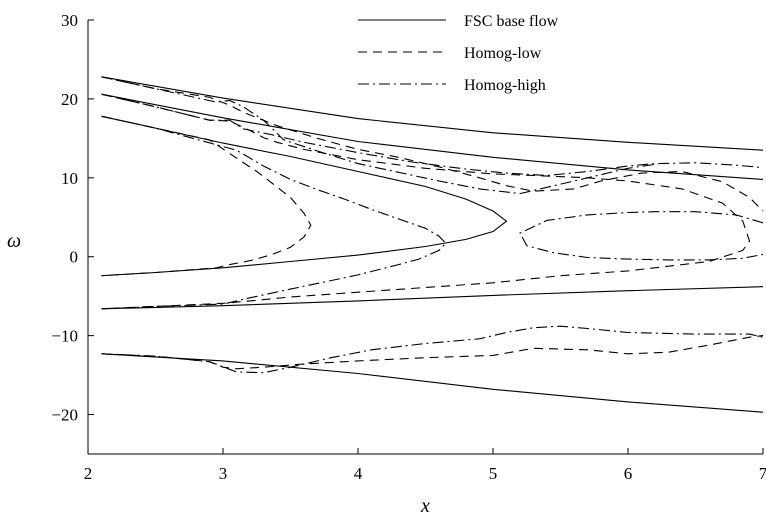 This screenshot has width=766, height=520. I want to click on y-tick-label: −10, so click(64, 336).